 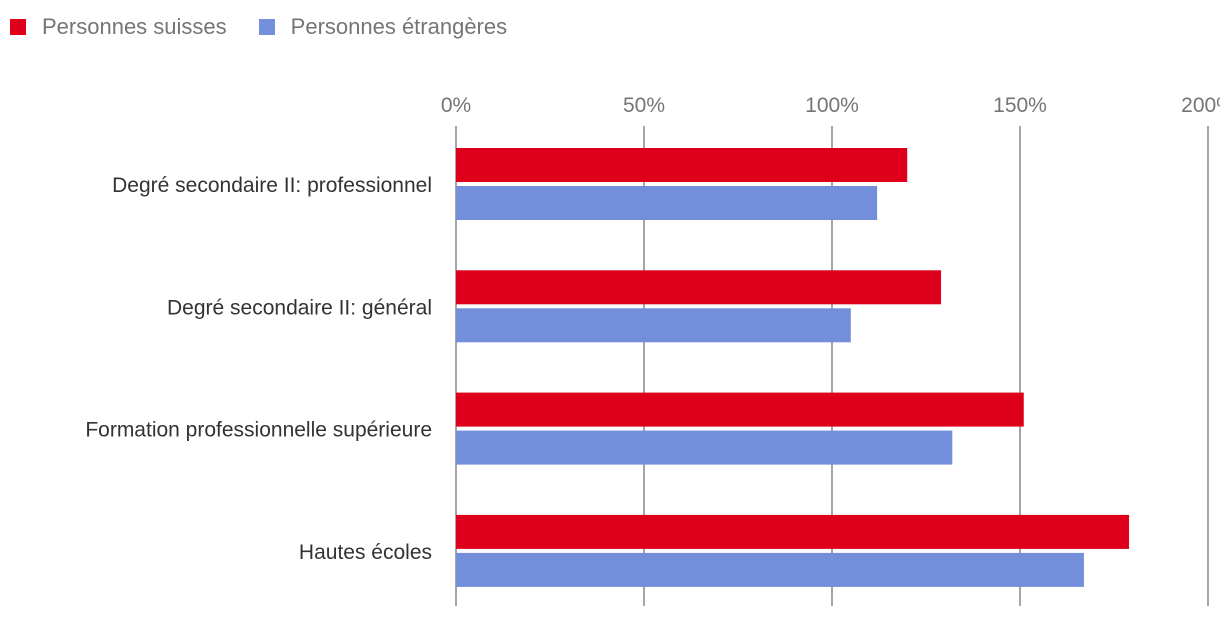 I want to click on category-label-1: Degré secondaire II: général, so click(x=299, y=307).